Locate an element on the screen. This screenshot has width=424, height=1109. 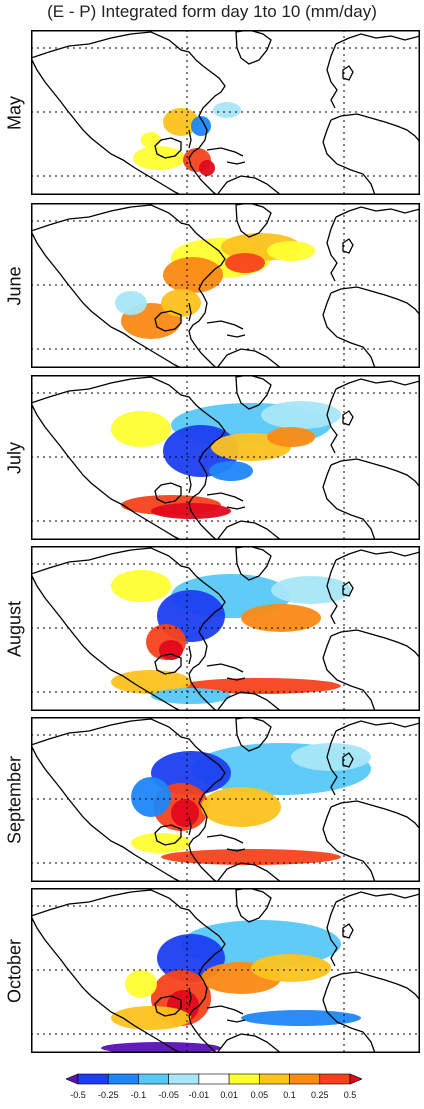
month-label-text: June is located at coordinates (14, 285).